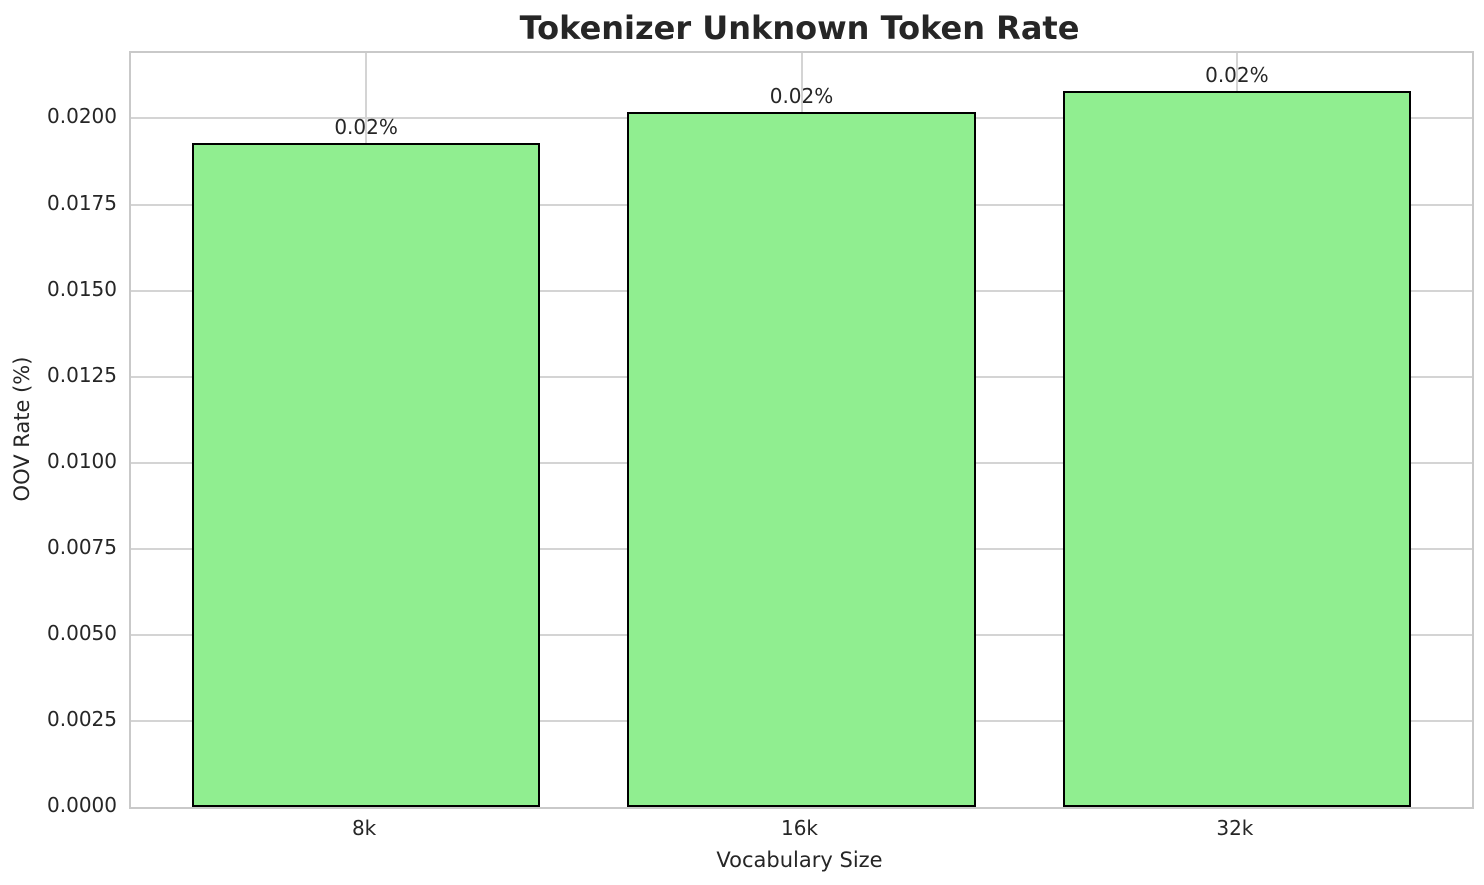 The height and width of the screenshot is (885, 1484). What do you see at coordinates (799, 828) in the screenshot?
I see `x-tick-label-16k: 16k` at bounding box center [799, 828].